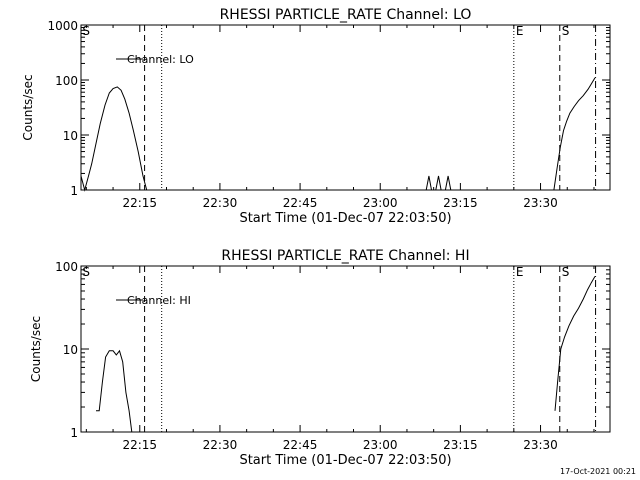 Image resolution: width=640 pixels, height=480 pixels. I want to click on legend-label: Channel: HI, so click(159, 300).